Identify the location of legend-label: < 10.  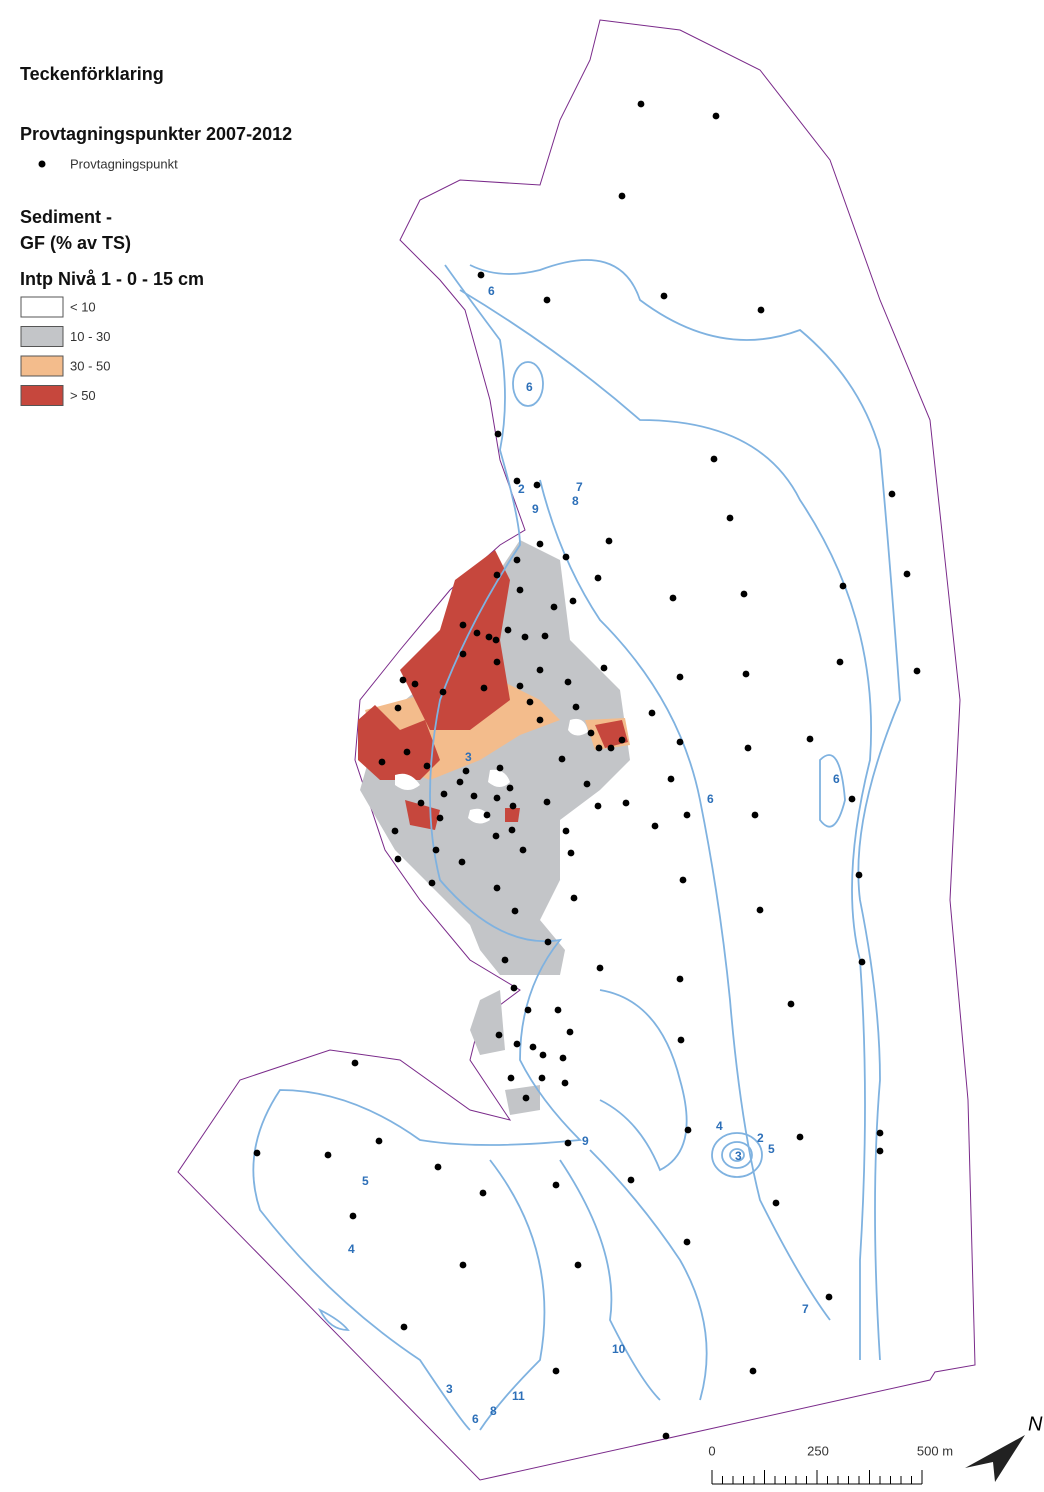
(83, 306).